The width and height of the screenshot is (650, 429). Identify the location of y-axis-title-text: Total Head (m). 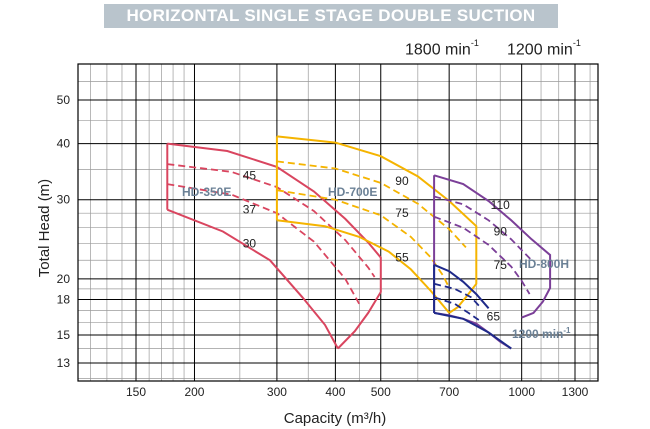
(44, 228).